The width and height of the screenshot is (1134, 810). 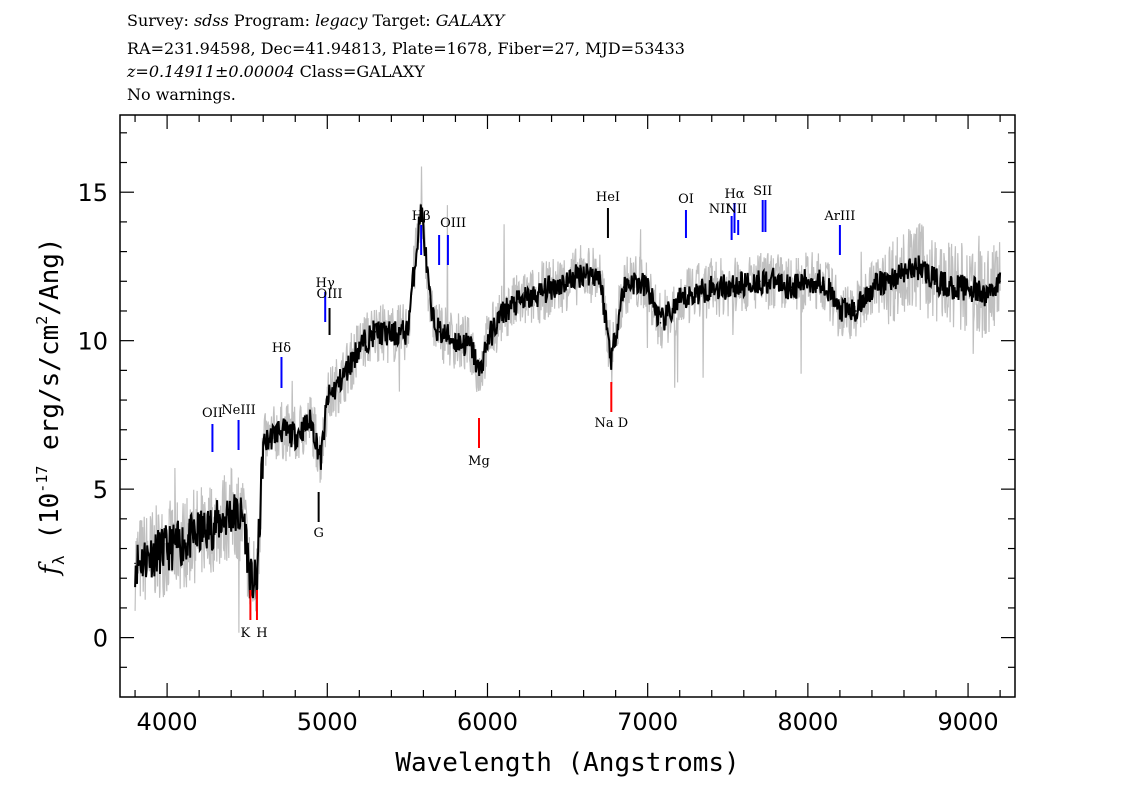 What do you see at coordinates (341, 20) in the screenshot?
I see `program-value: legacy` at bounding box center [341, 20].